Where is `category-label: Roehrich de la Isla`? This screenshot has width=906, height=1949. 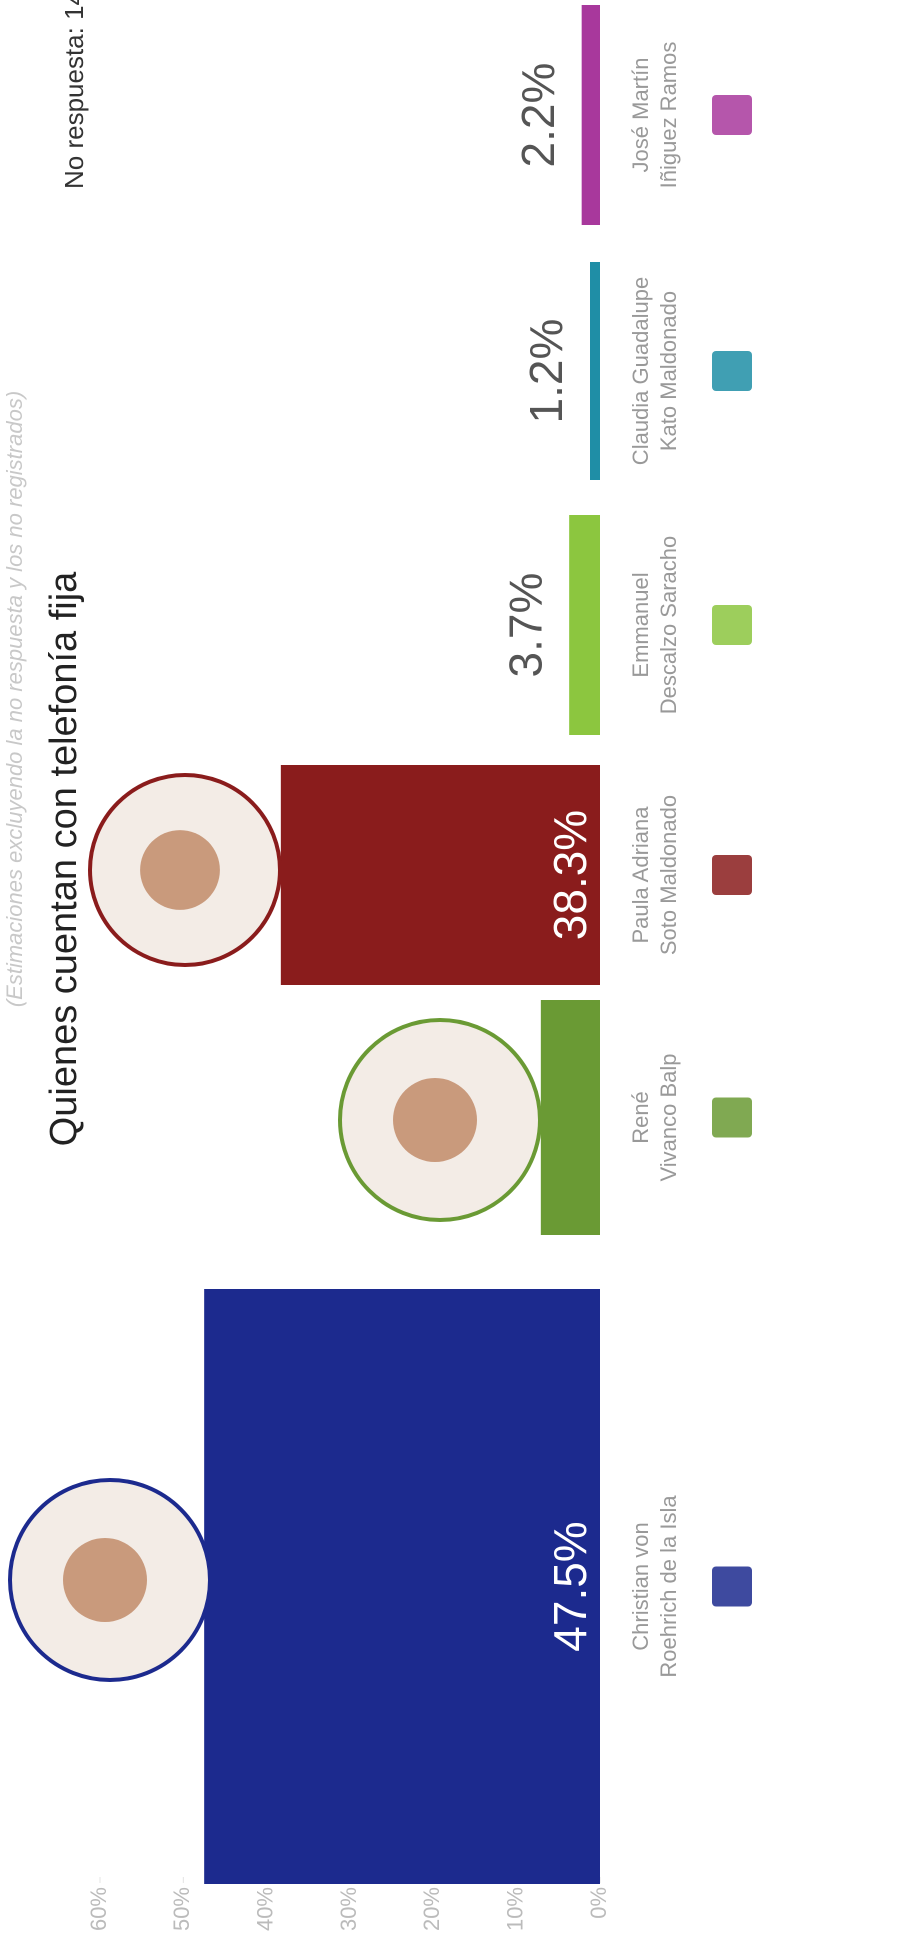 category-label: Roehrich de la Isla is located at coordinates (668, 1586).